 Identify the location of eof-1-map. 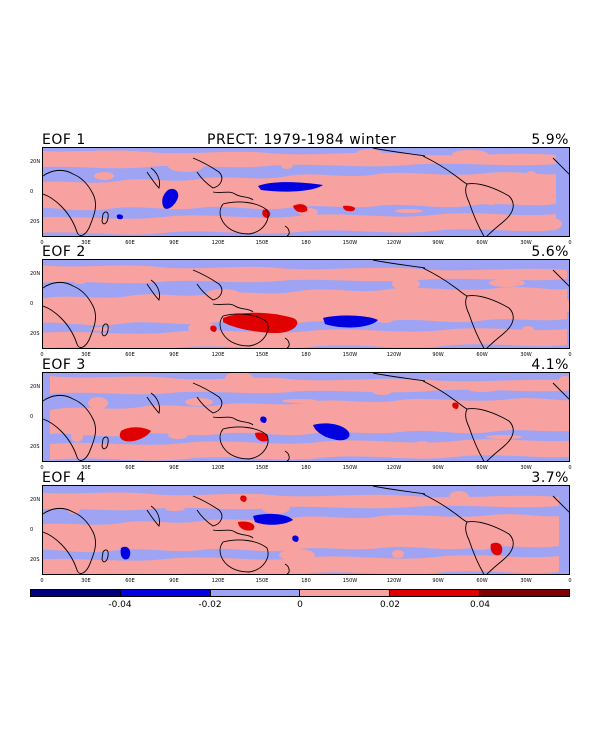
(306, 192).